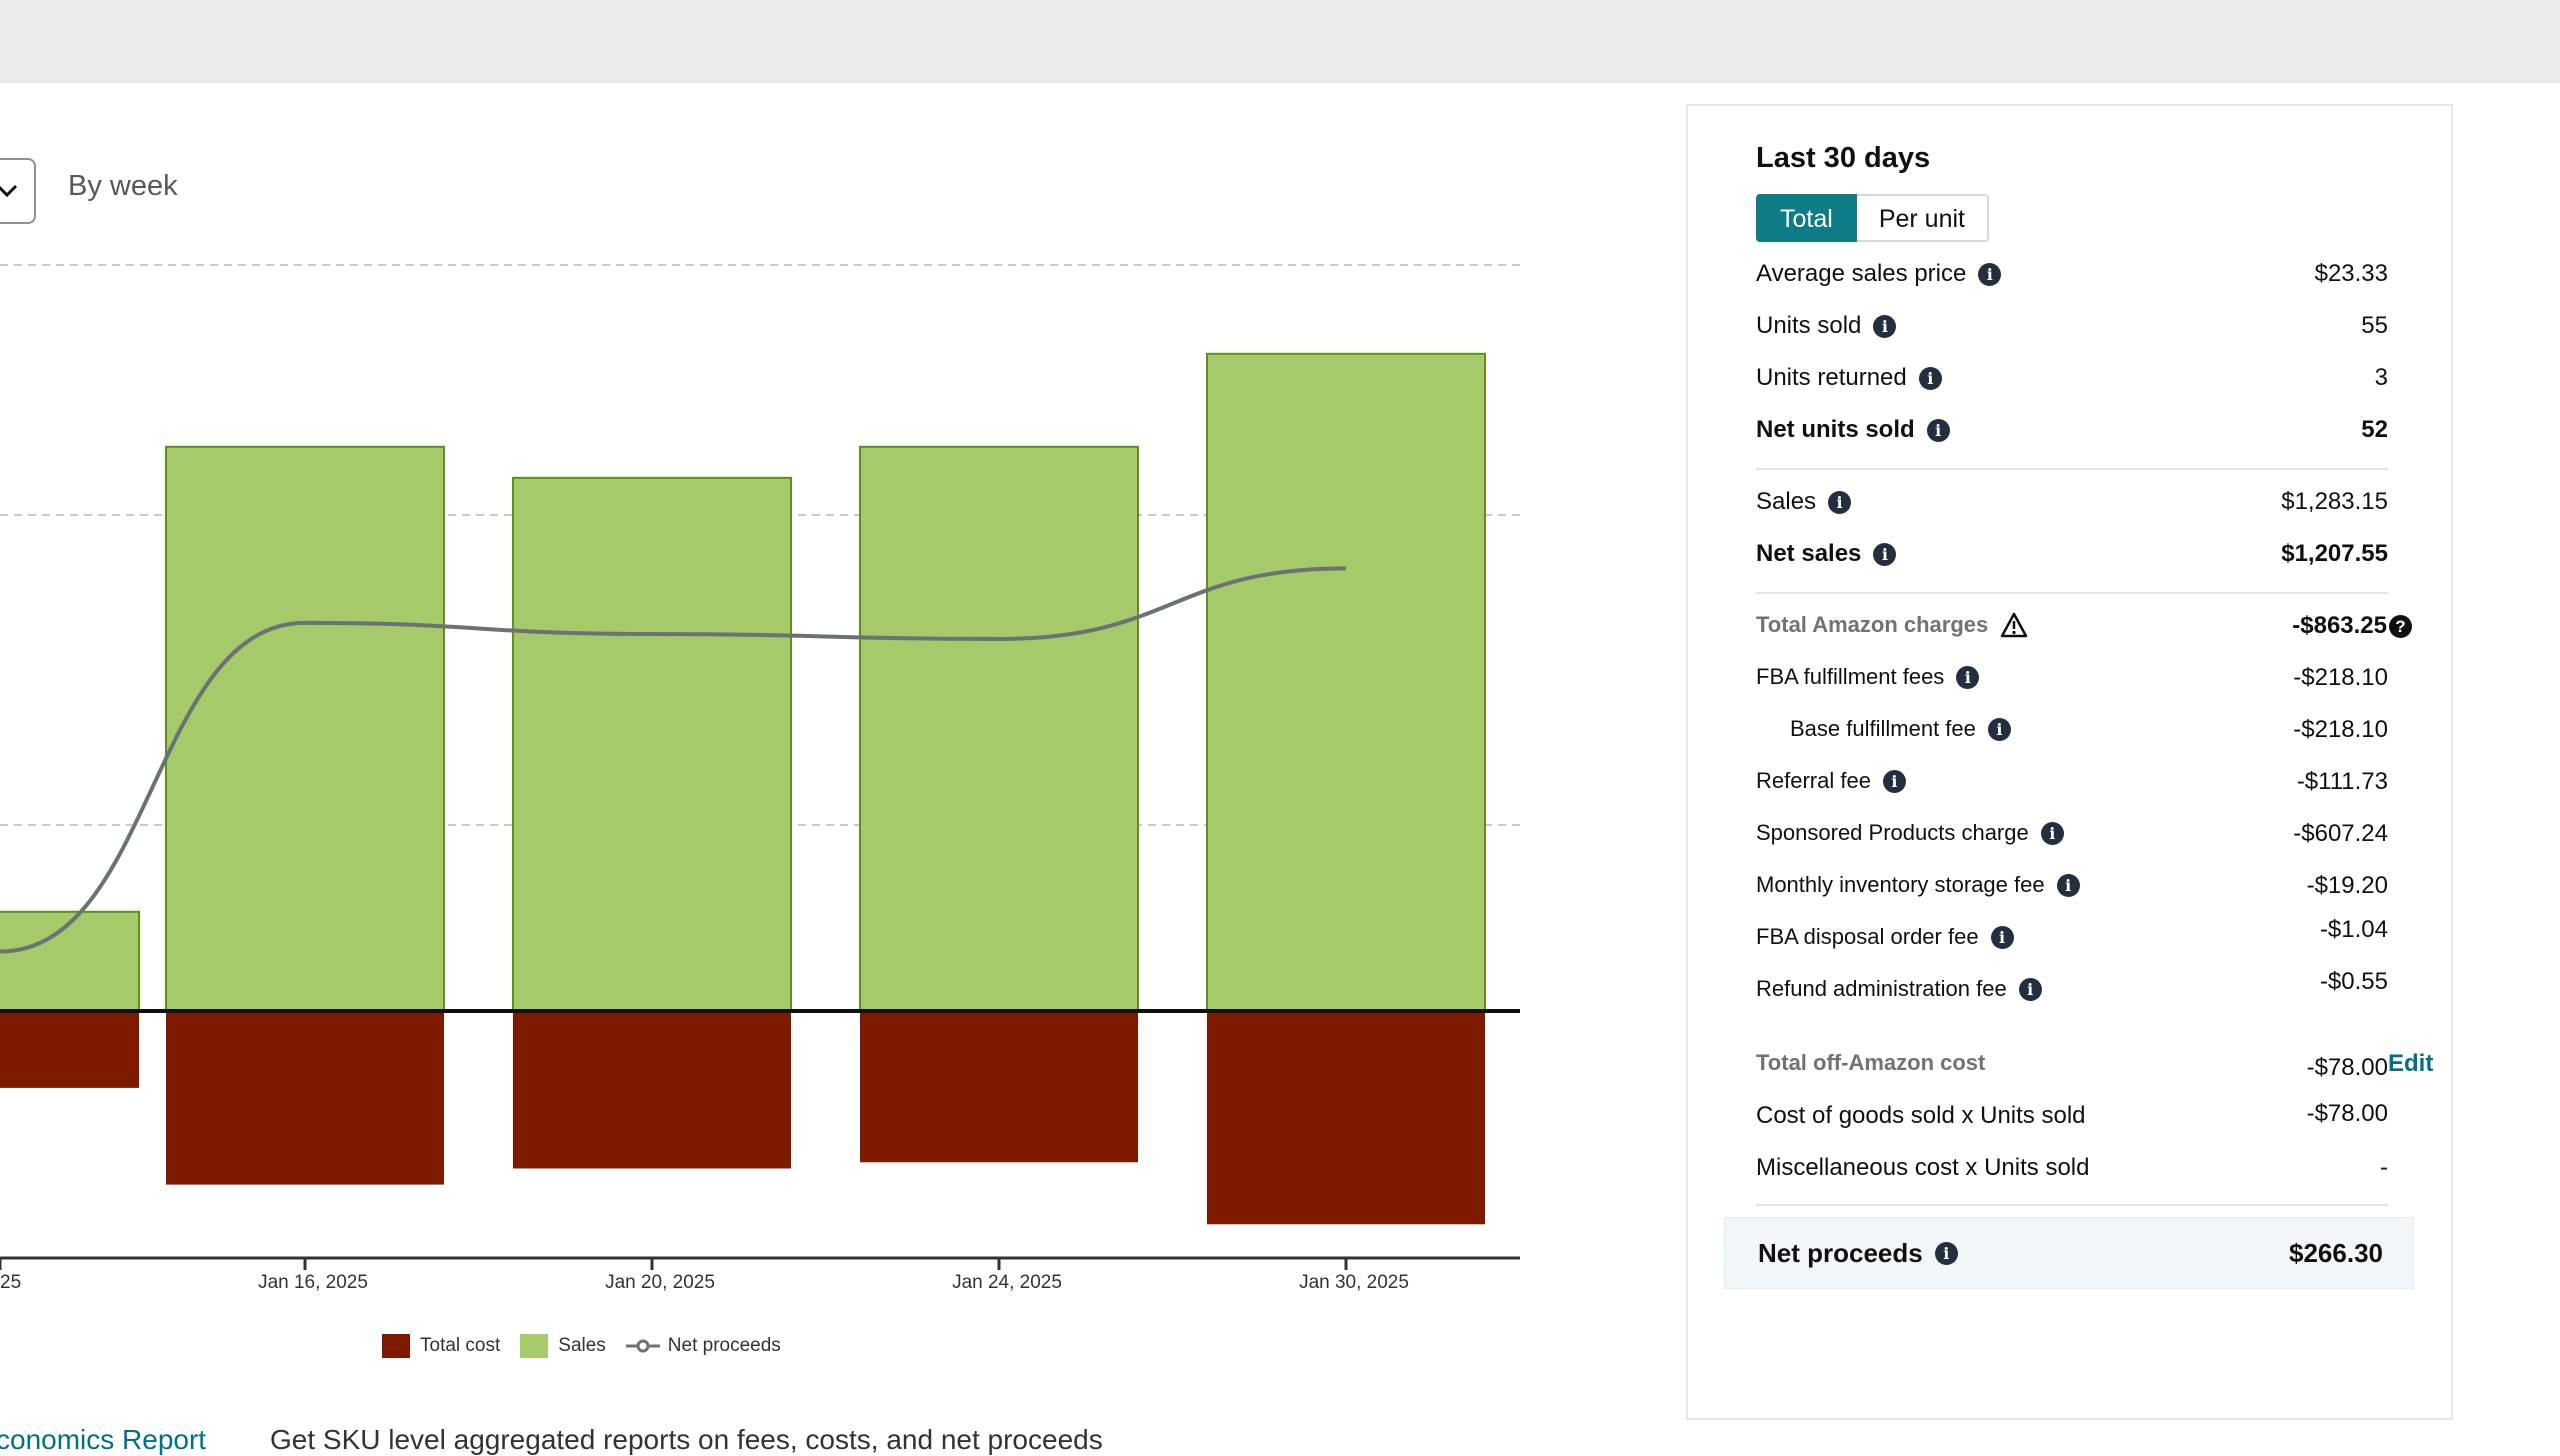 The image size is (2560, 1456). What do you see at coordinates (1831, 377) in the screenshot?
I see `row-label: Units returned` at bounding box center [1831, 377].